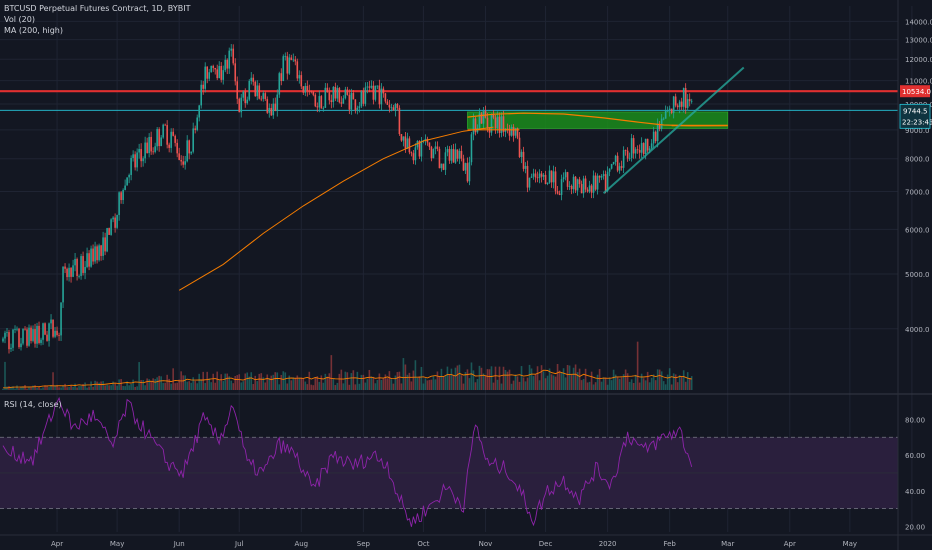  What do you see at coordinates (917, 160) in the screenshot?
I see `y-tick-label: 8000.0` at bounding box center [917, 160].